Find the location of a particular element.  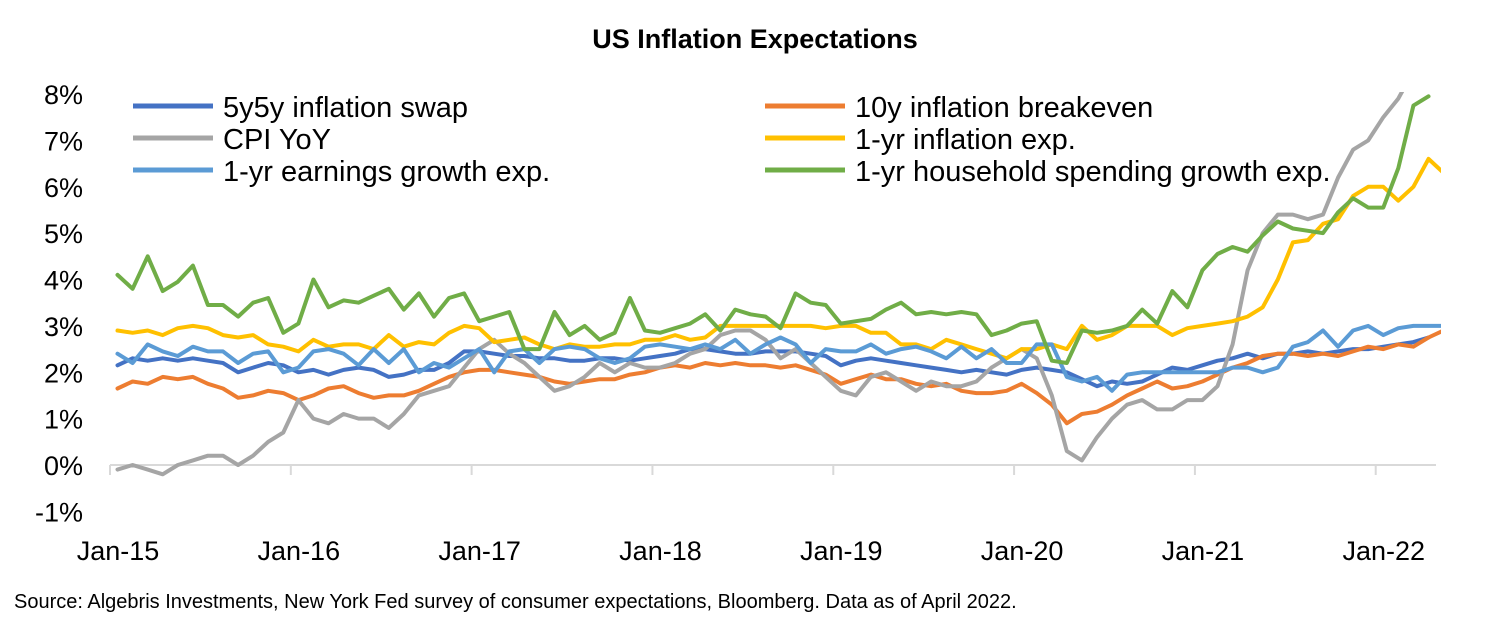

series-line-1-yr-earnings-growth-exp is located at coordinates (778, 358).